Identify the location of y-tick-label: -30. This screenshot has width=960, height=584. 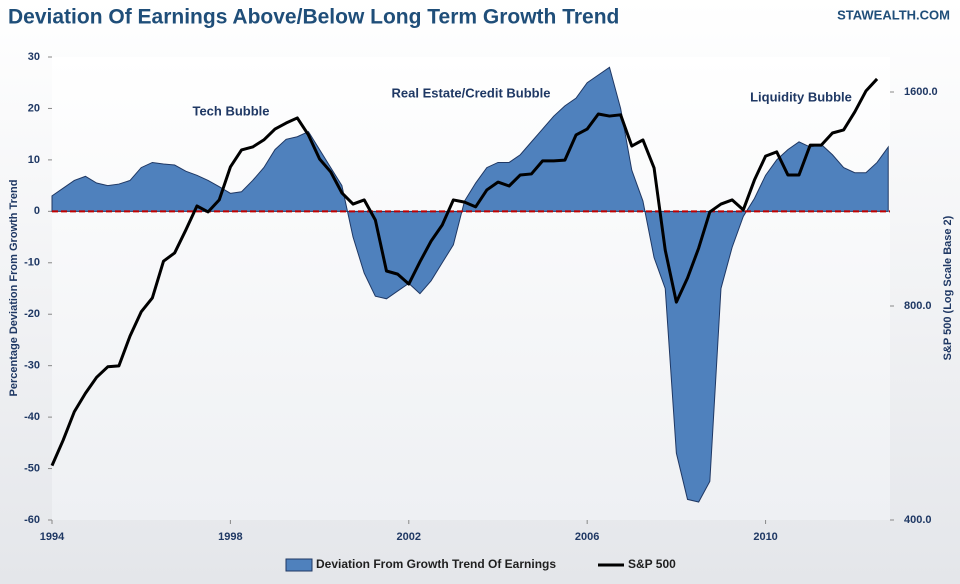
(32, 366).